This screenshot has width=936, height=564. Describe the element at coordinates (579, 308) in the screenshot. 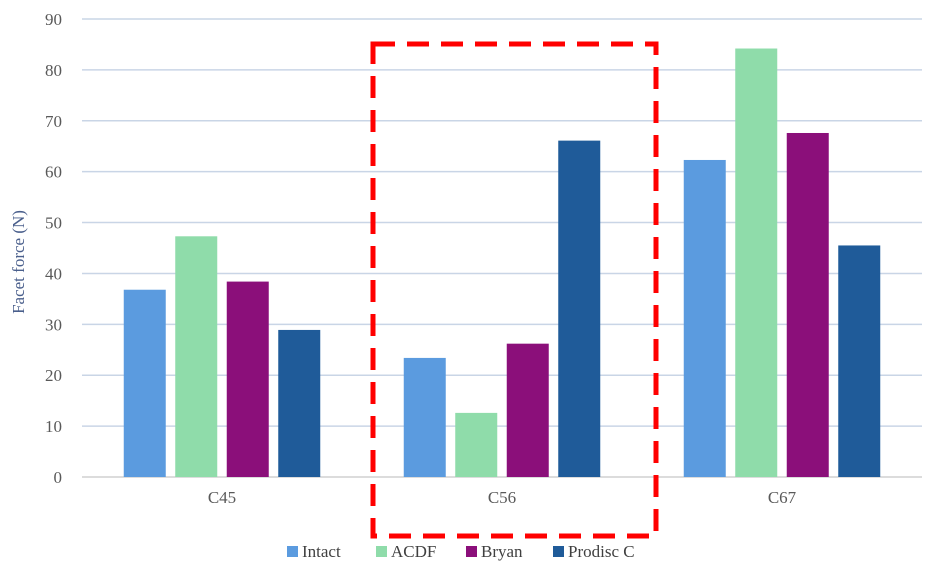

I see `bar-prodisc-c-c56` at that location.